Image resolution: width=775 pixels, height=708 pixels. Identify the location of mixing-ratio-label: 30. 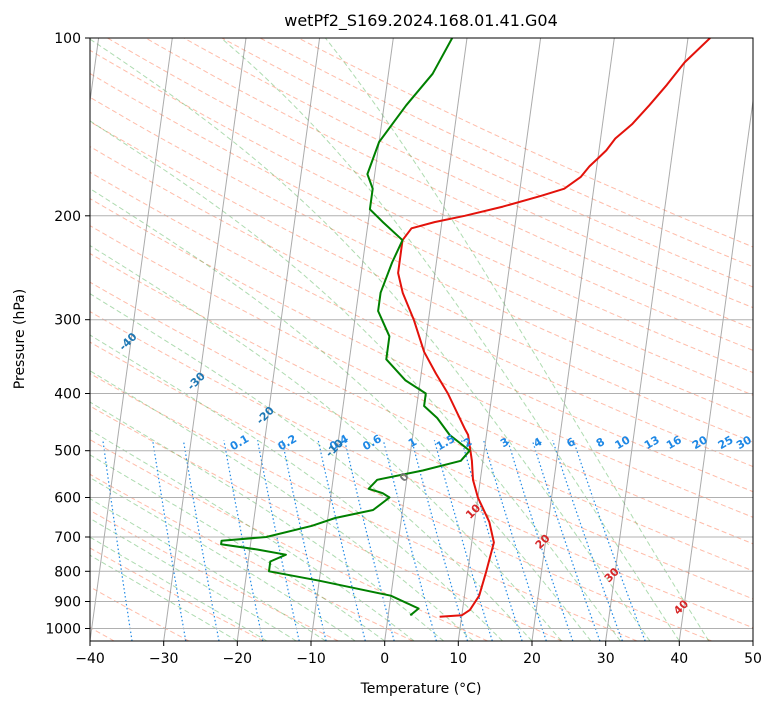
(744, 442).